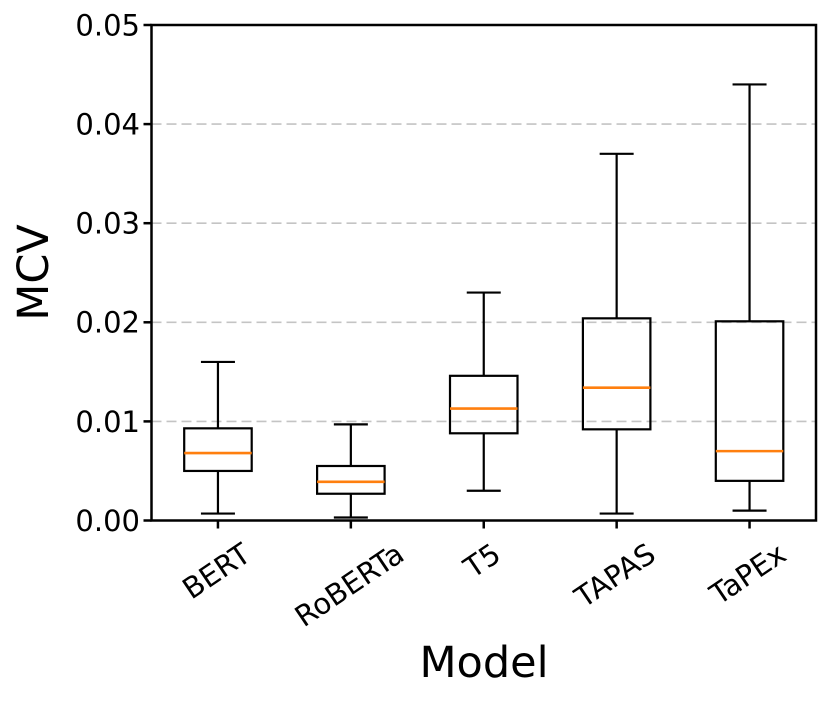  Describe the element at coordinates (34, 272) in the screenshot. I see `y-axis-title: MCV` at that location.